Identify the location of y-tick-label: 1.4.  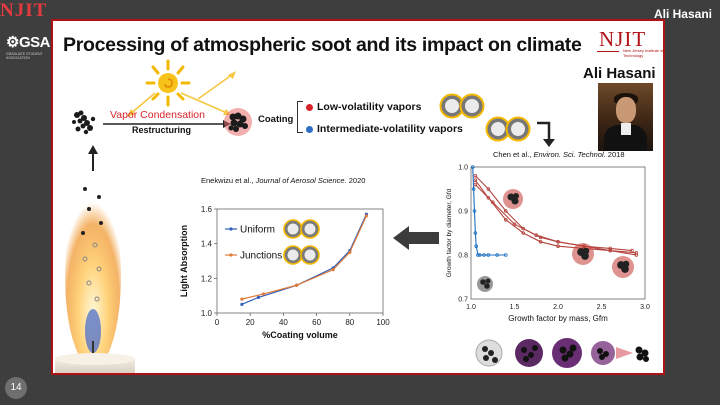
(207, 244).